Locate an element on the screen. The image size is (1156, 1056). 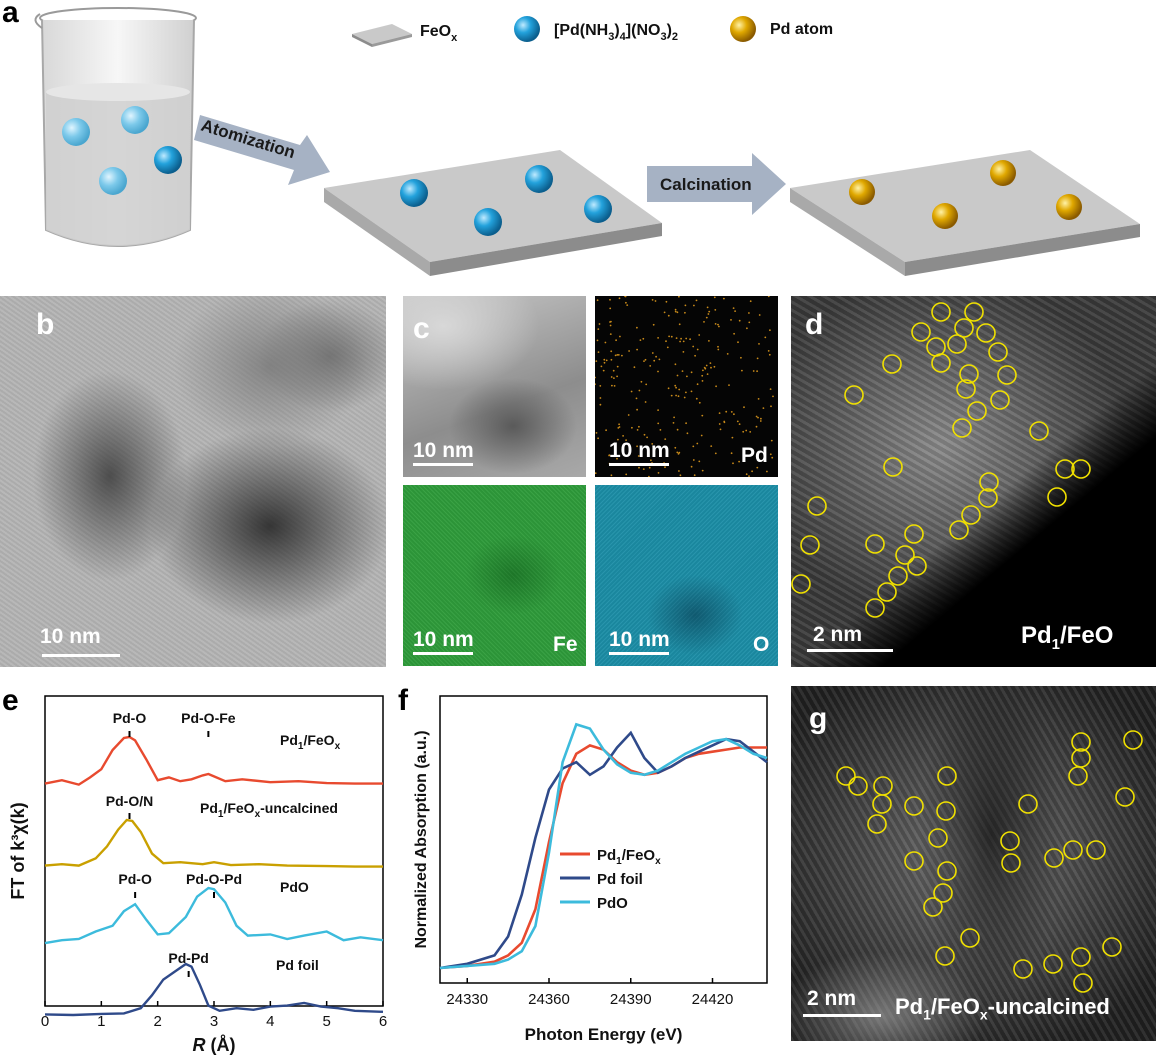
x-axis-label: Photon Energy (eV) is located at coordinates (604, 1034).